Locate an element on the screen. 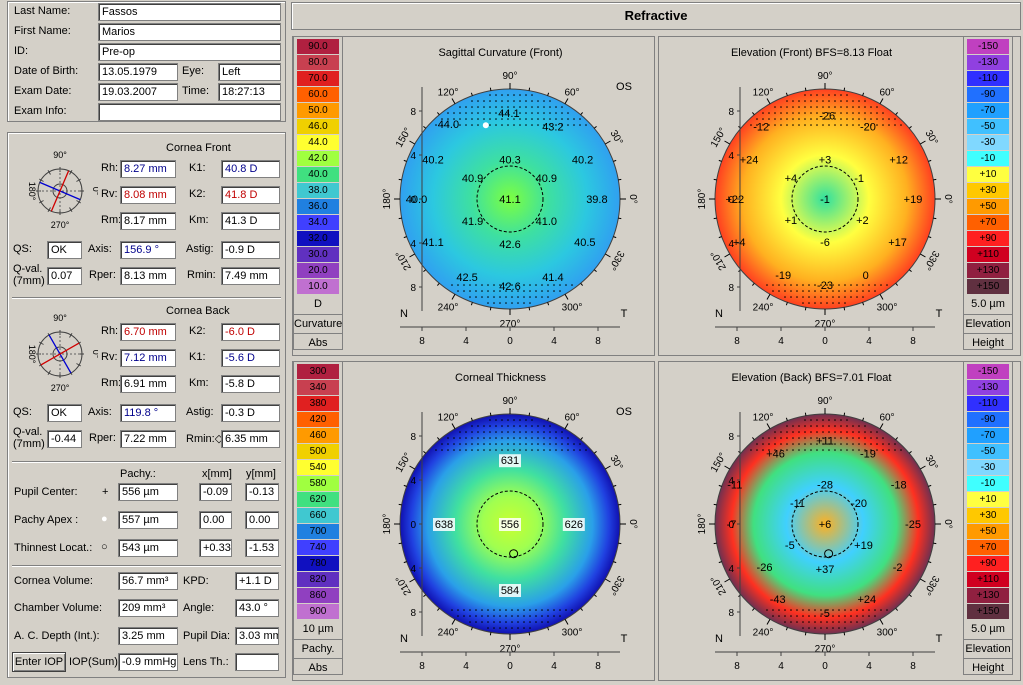  lens-thickness-field is located at coordinates (257, 662).